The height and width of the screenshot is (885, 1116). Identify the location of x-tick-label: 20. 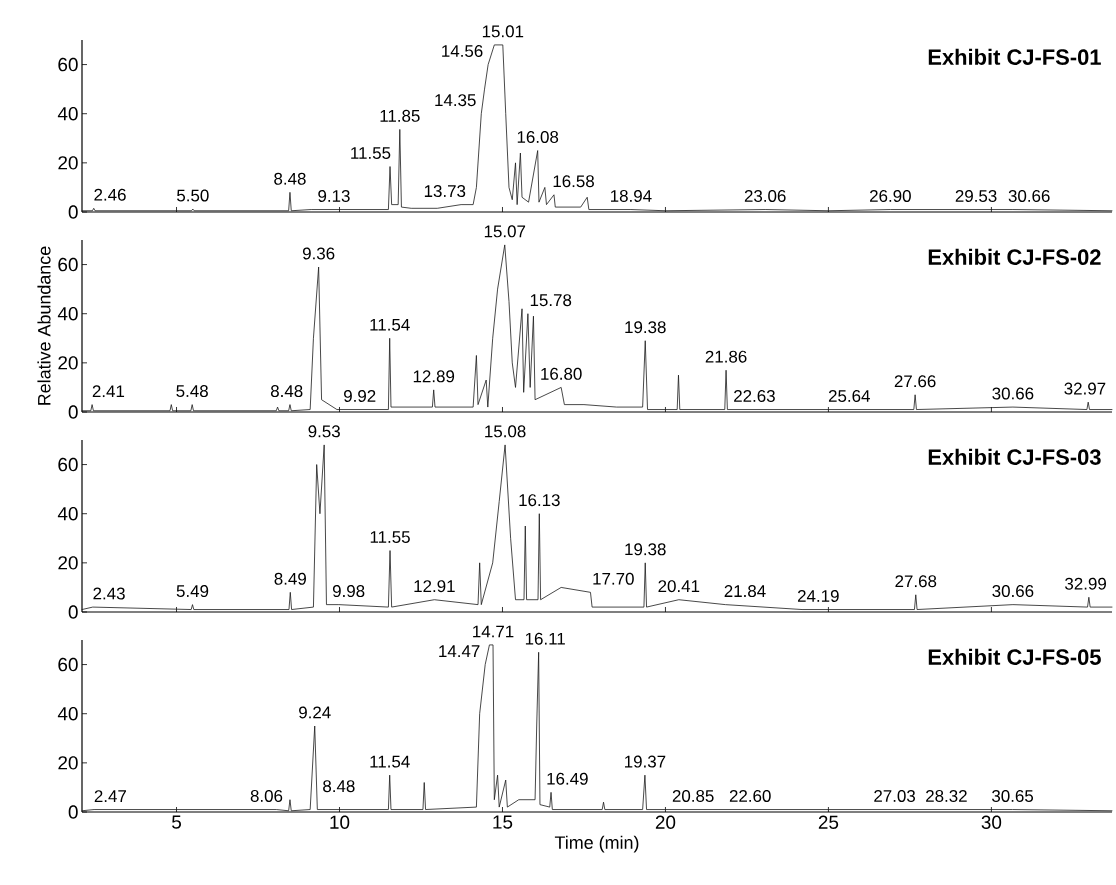
(665, 822).